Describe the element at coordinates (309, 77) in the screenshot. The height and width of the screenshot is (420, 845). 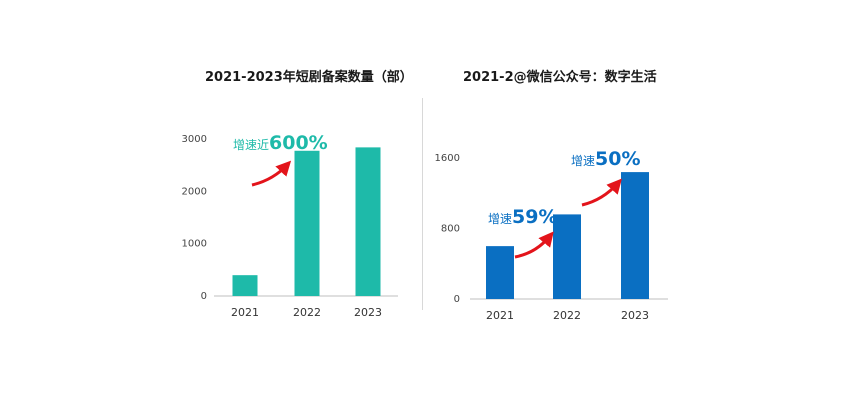
I see `left-chart-title: 2021-2023年短剧备案数量（部）` at that location.